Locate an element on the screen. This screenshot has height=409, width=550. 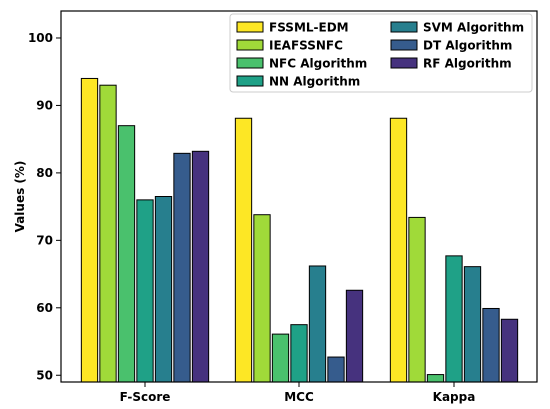
bar-fssml-edm-f-score is located at coordinates (89, 230).